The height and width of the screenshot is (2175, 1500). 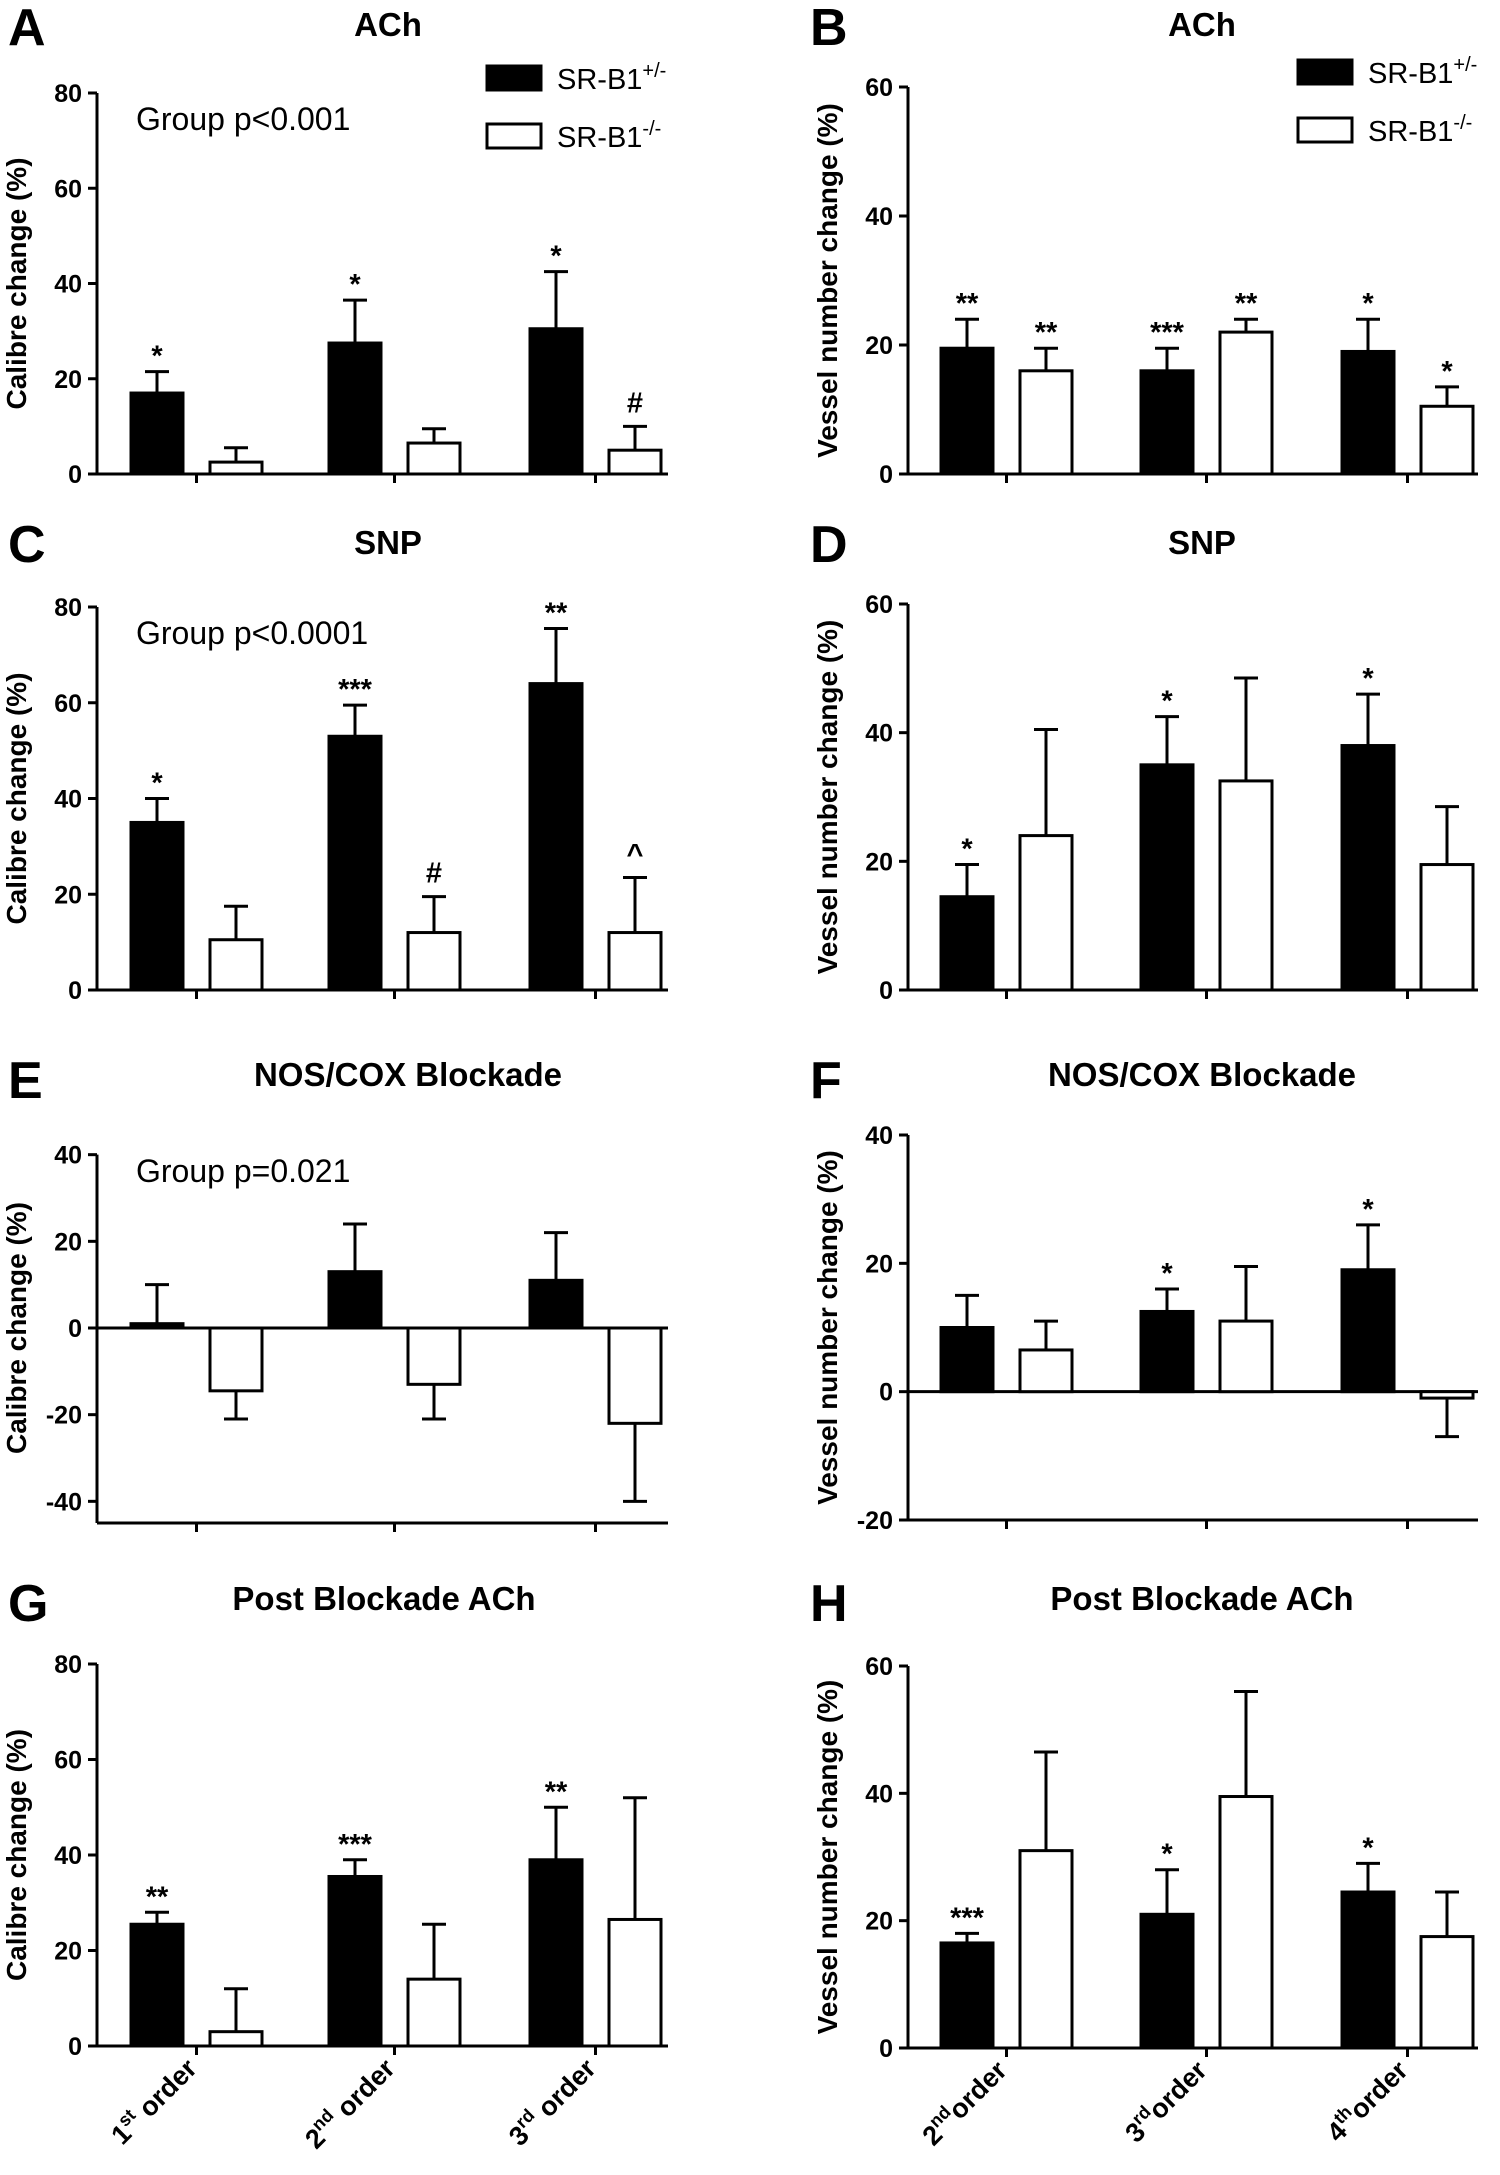 What do you see at coordinates (434, 874) in the screenshot?
I see `significance-label: #` at bounding box center [434, 874].